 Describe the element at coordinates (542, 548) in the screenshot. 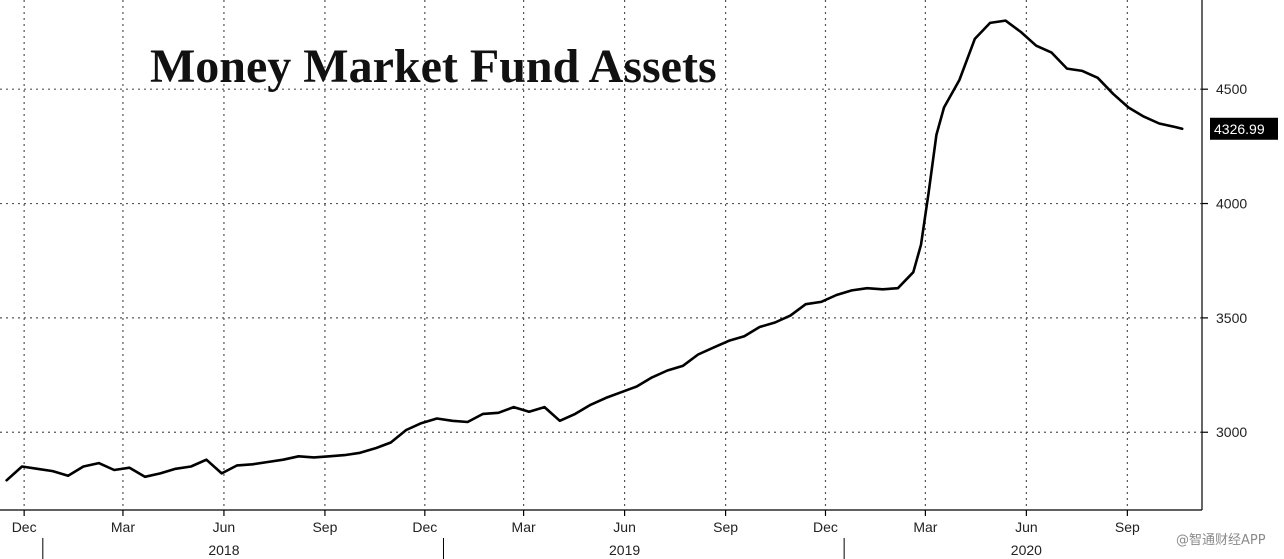

I see `year-labels: 2018 2019 2020` at that location.